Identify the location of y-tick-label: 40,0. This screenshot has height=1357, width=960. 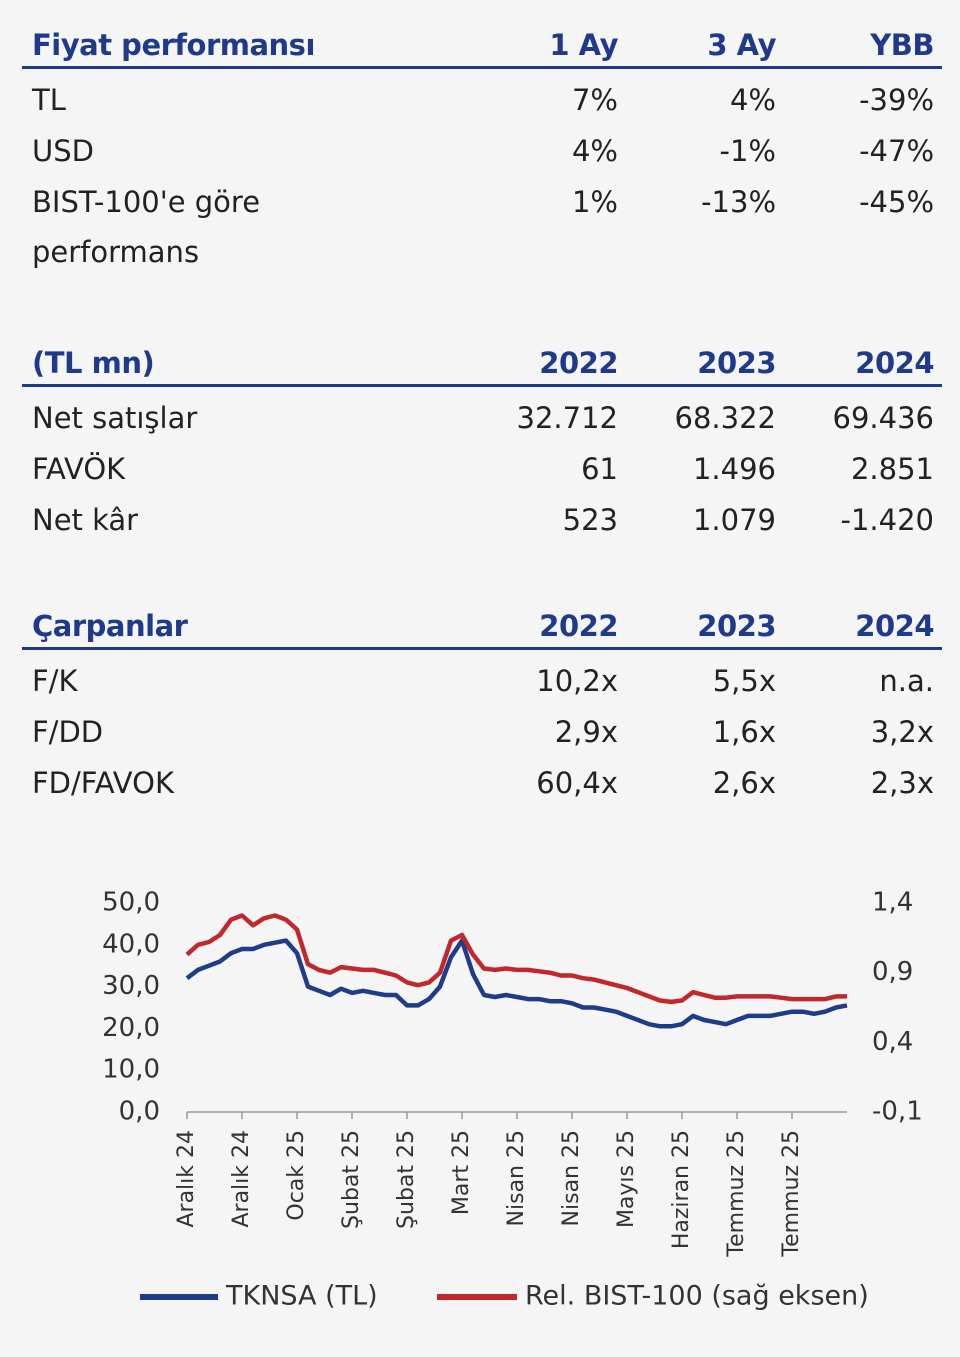
(131, 944).